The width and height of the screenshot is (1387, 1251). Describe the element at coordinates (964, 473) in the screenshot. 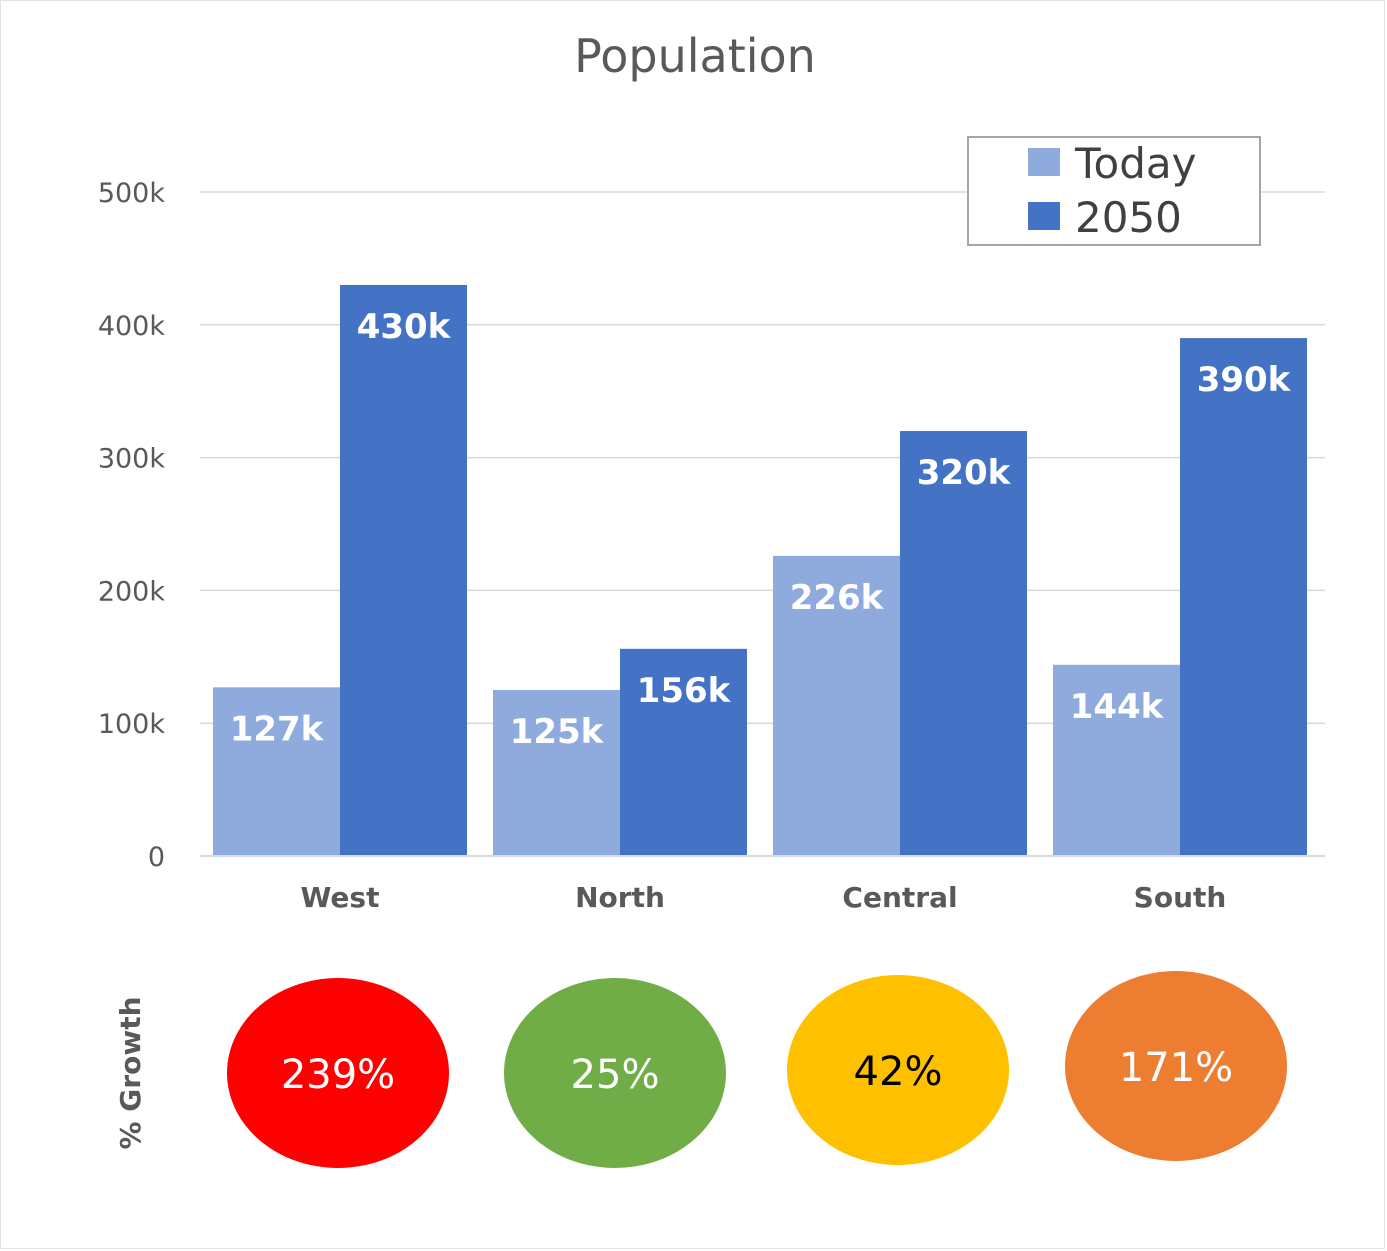

I see `data-label: 320k` at that location.